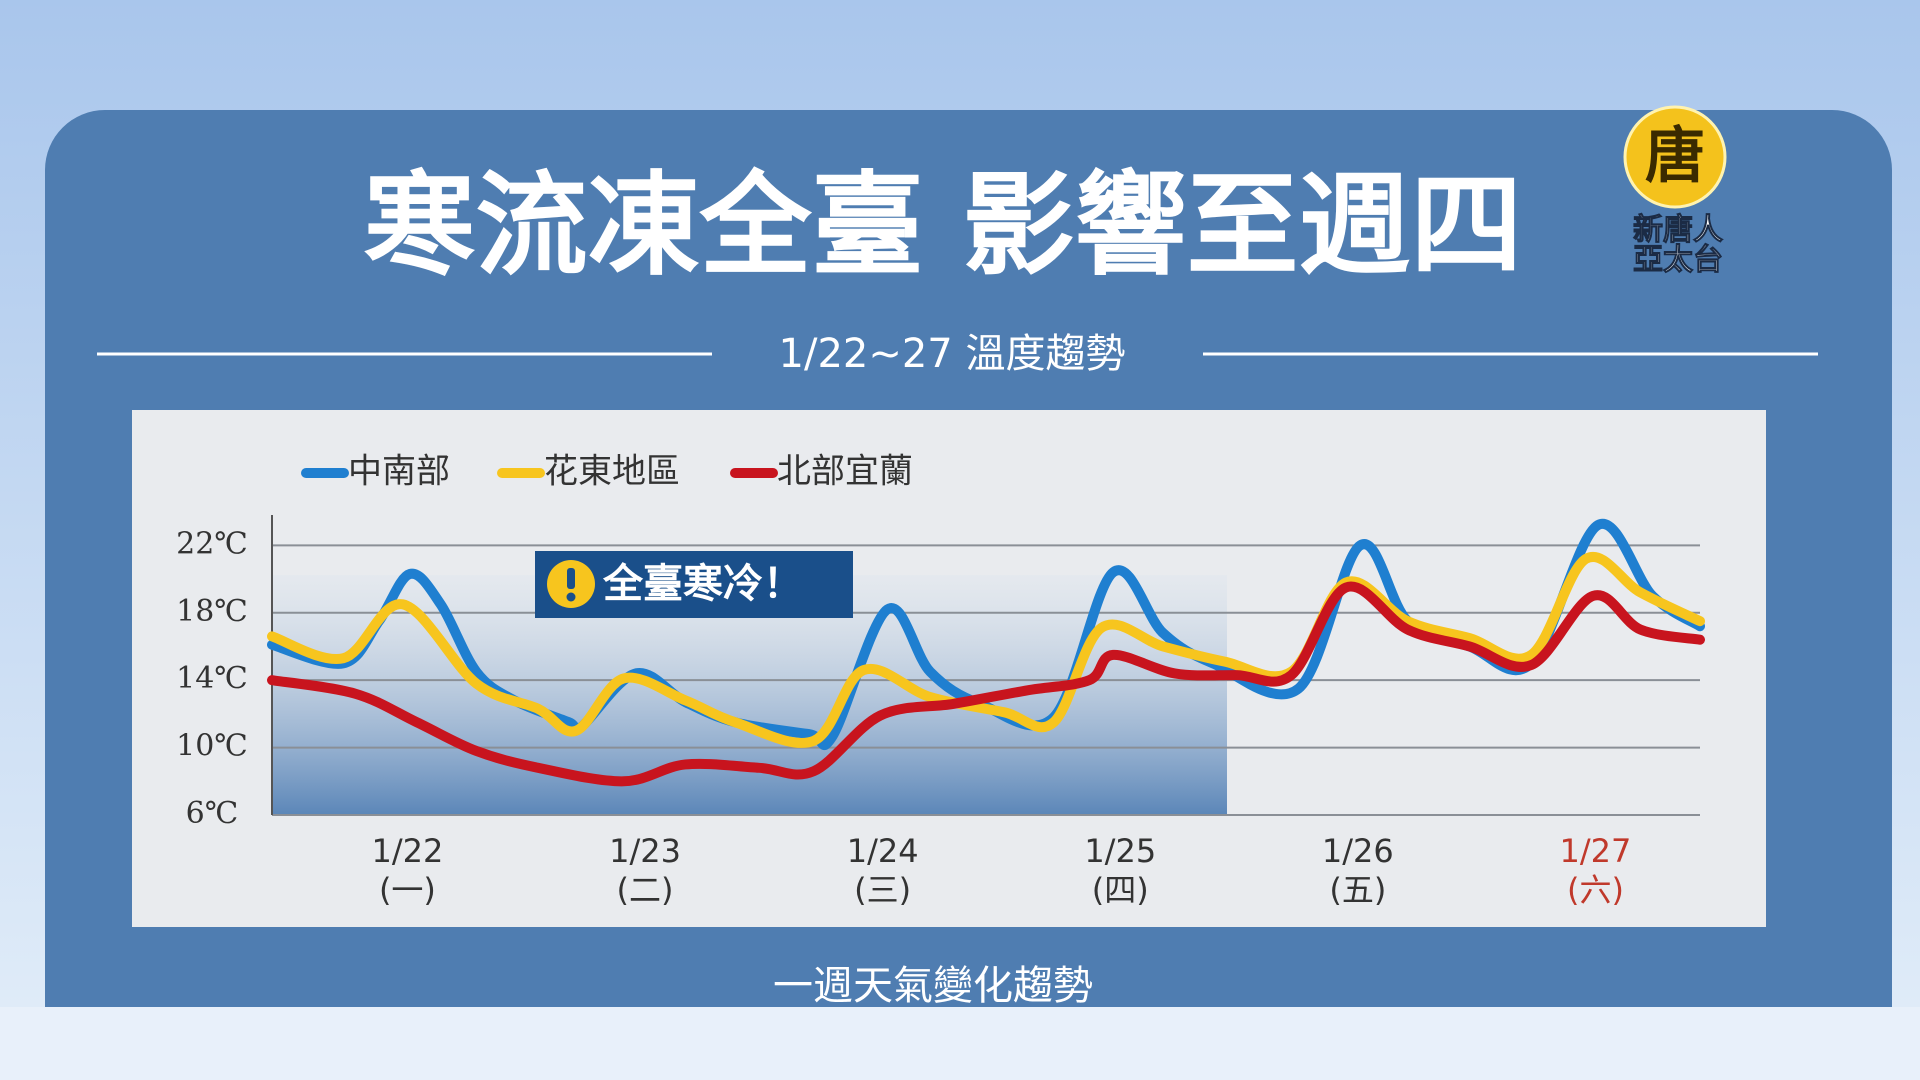 This screenshot has height=1080, width=1920. I want to click on x-tick-sublabel: (五), so click(1357, 890).